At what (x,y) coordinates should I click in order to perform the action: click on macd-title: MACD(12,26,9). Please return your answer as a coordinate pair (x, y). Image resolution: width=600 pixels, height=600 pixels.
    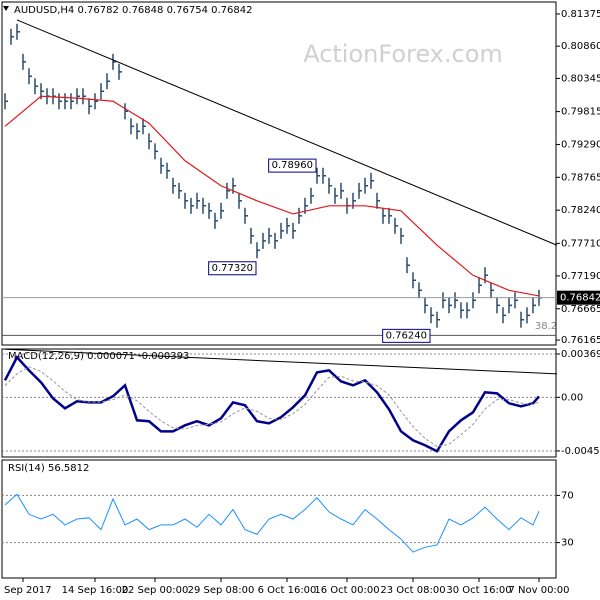
    Looking at the image, I should click on (46, 356).